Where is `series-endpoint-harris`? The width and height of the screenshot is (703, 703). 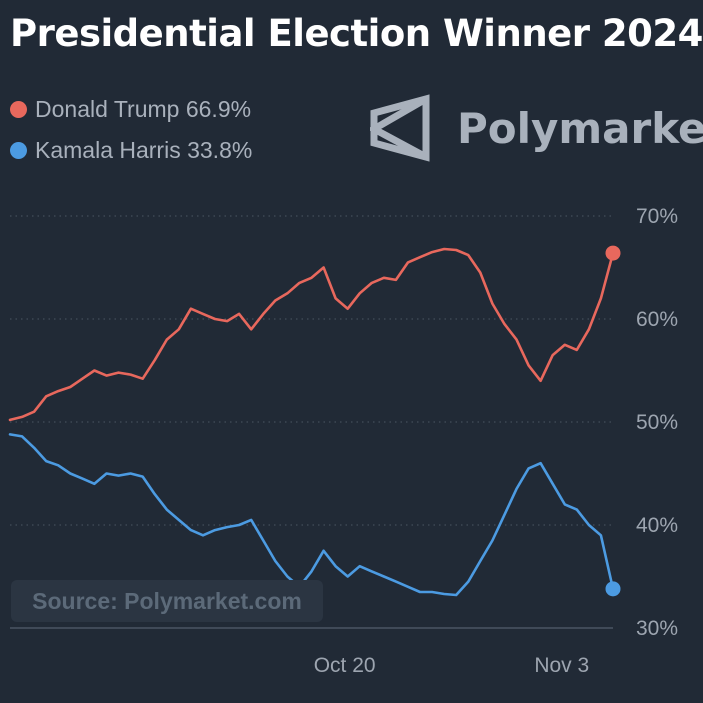
series-endpoint-harris is located at coordinates (613, 589).